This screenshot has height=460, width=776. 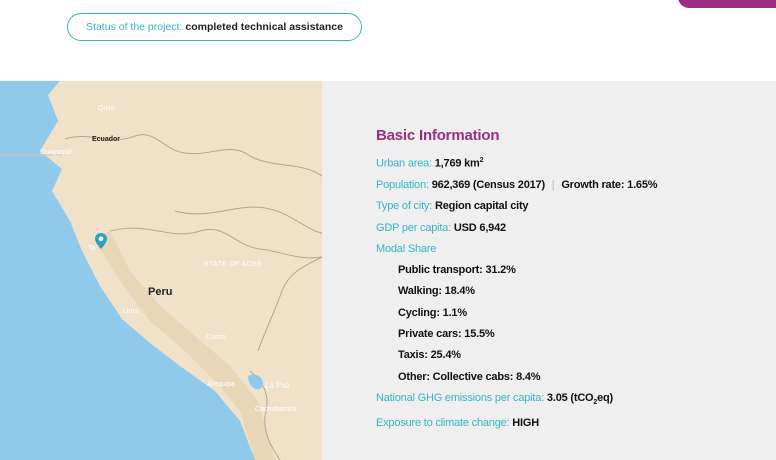 What do you see at coordinates (221, 384) in the screenshot?
I see `map-label-arequipa: Arequipa` at bounding box center [221, 384].